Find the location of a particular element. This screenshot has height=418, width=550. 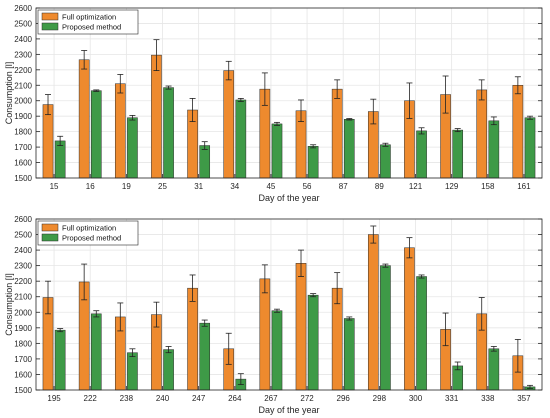

x-tick-label: 45 is located at coordinates (270, 186).